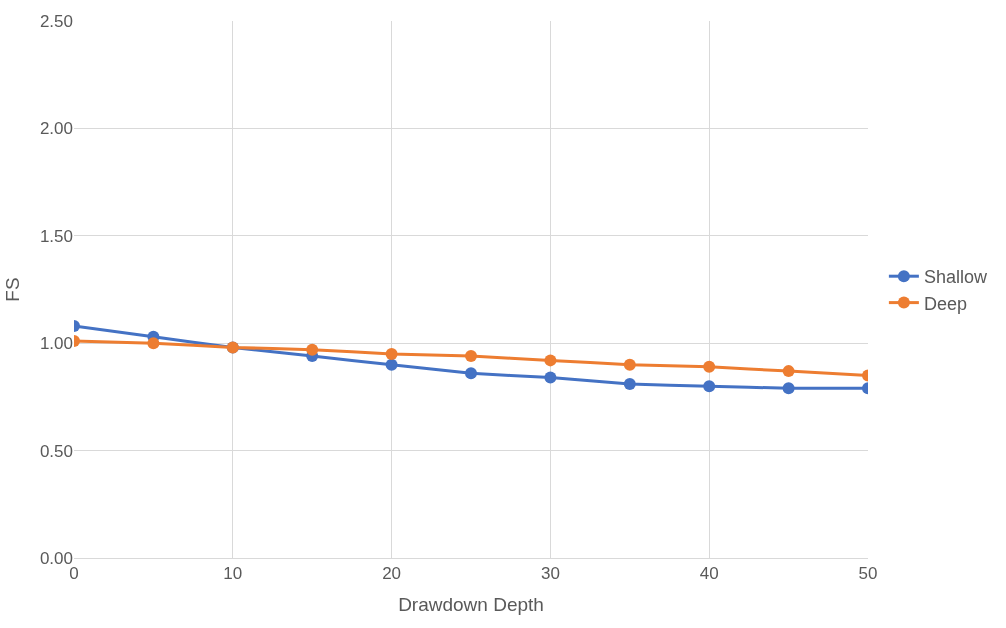 This screenshot has width=1006, height=628. What do you see at coordinates (709, 574) in the screenshot?
I see `x-tick-label: 40` at bounding box center [709, 574].